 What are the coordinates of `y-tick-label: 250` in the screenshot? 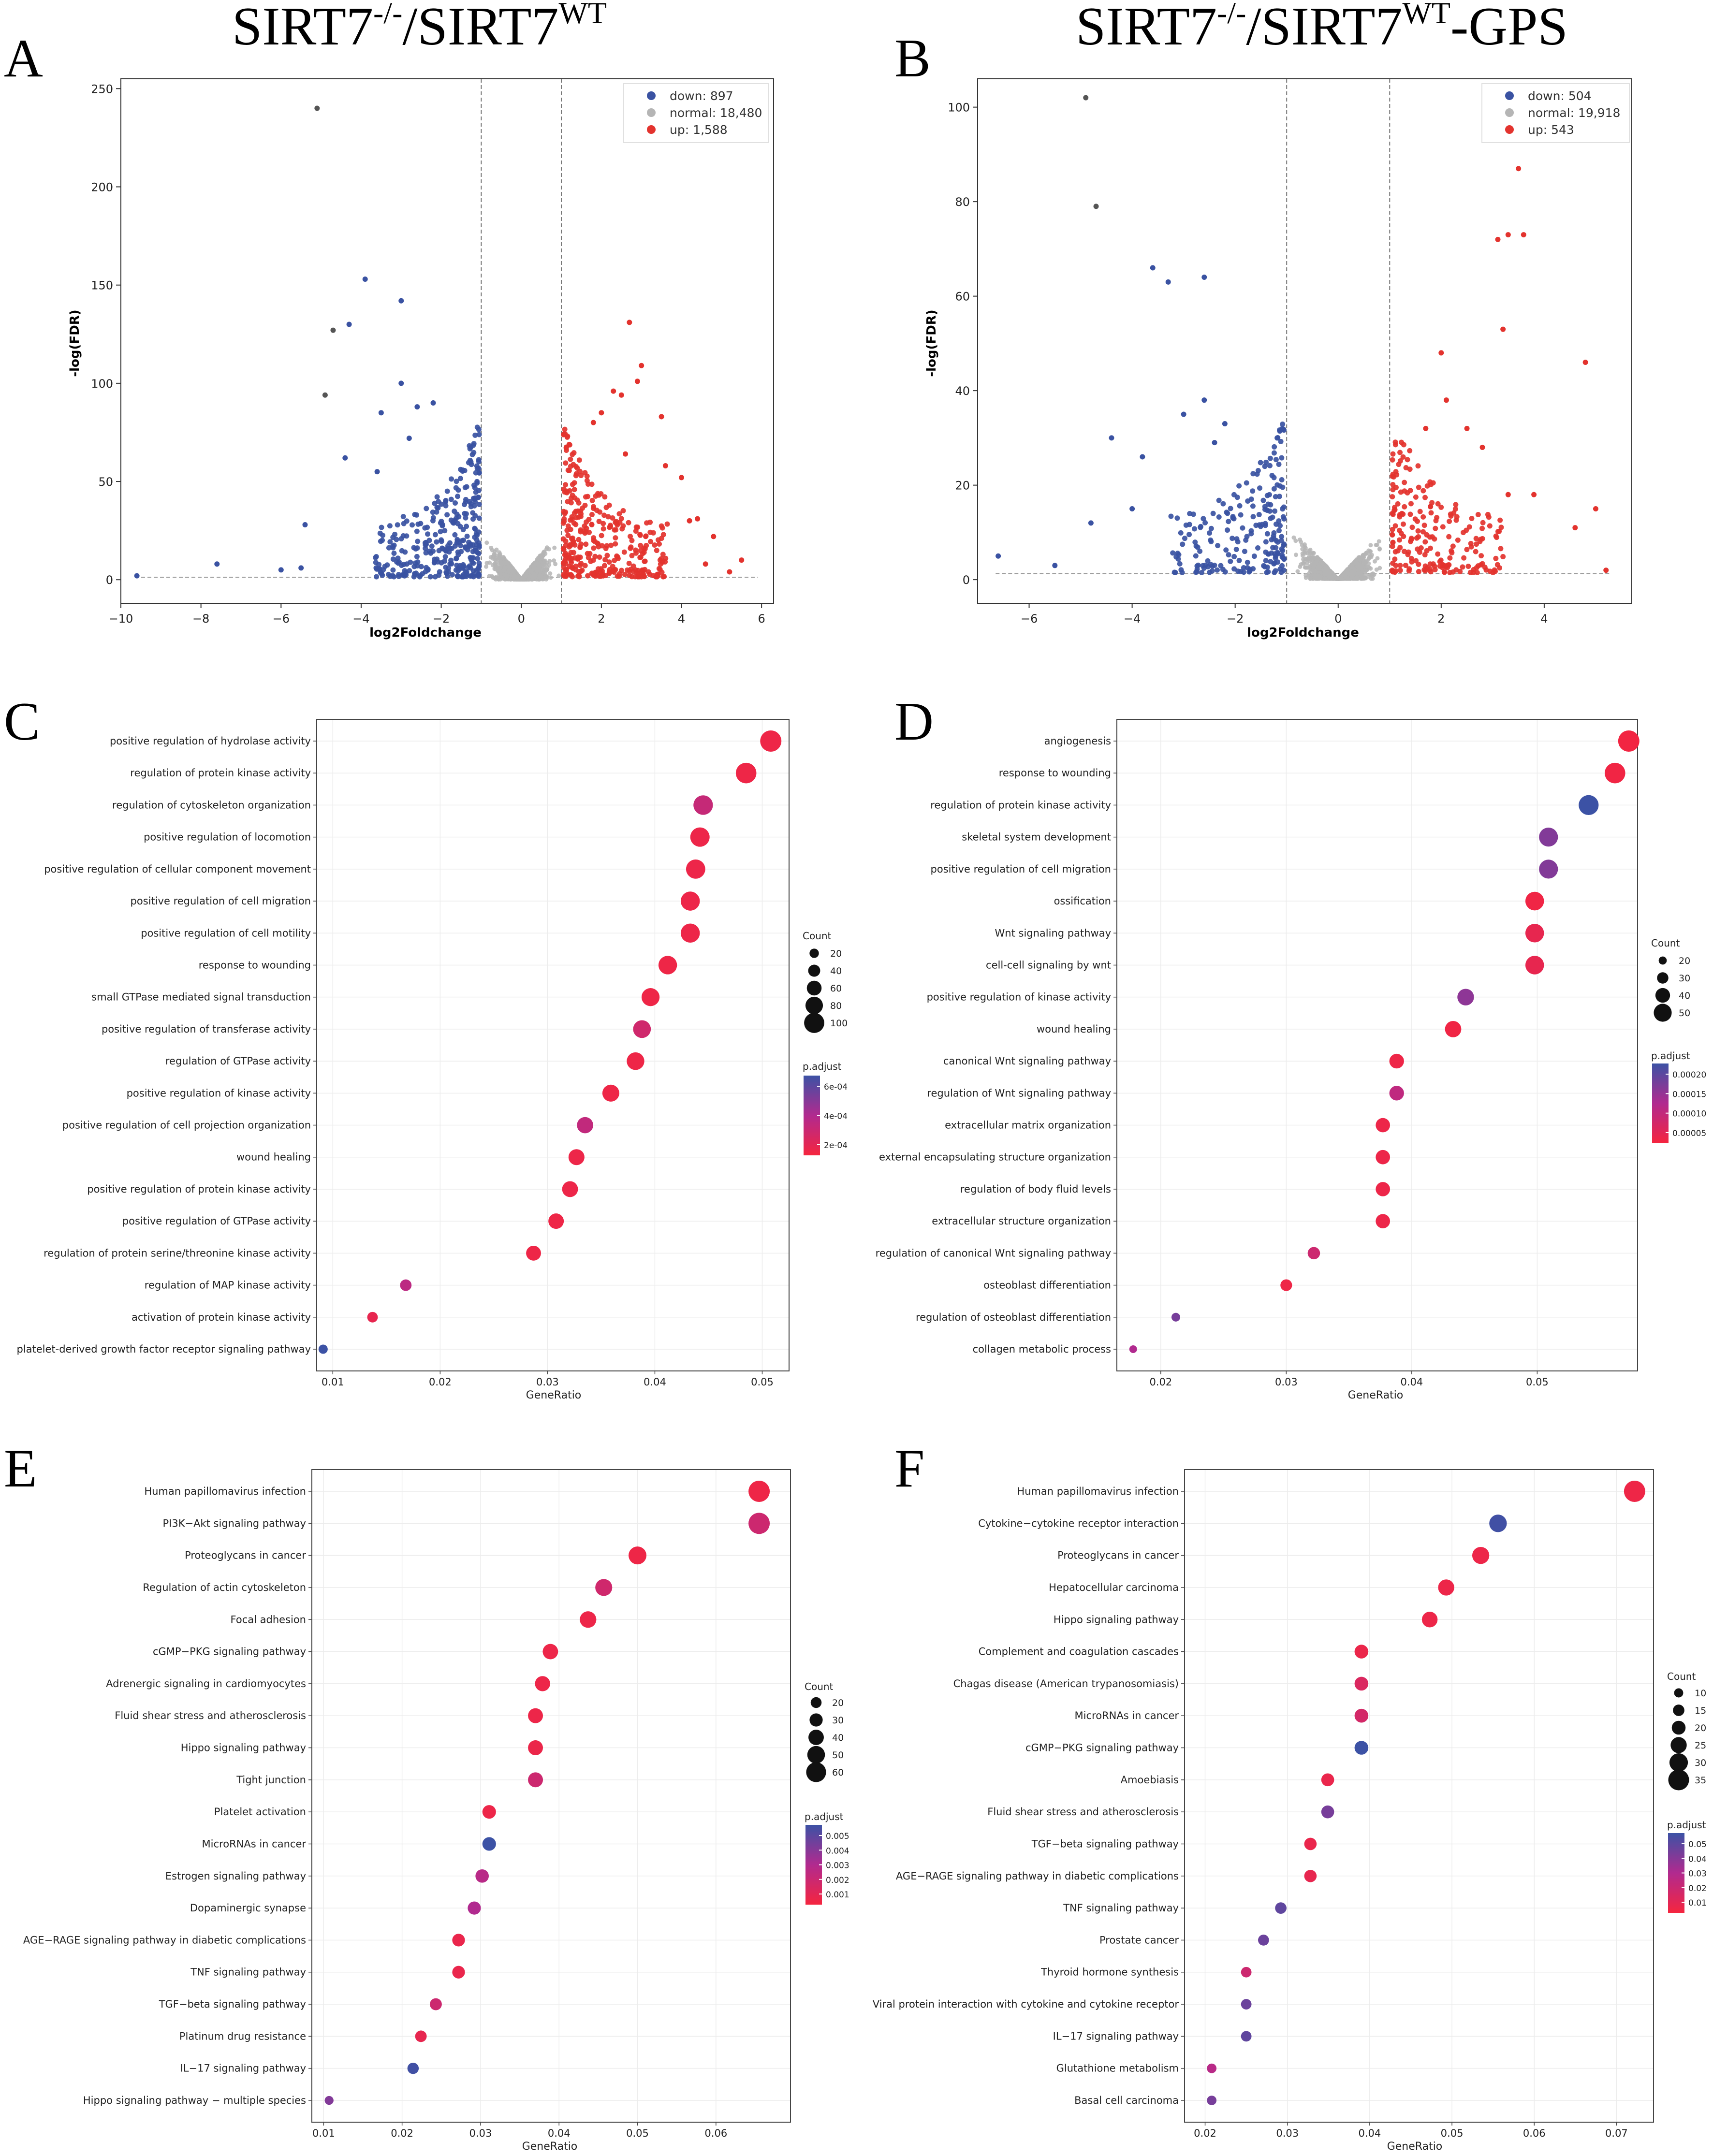 It's located at (102, 89).